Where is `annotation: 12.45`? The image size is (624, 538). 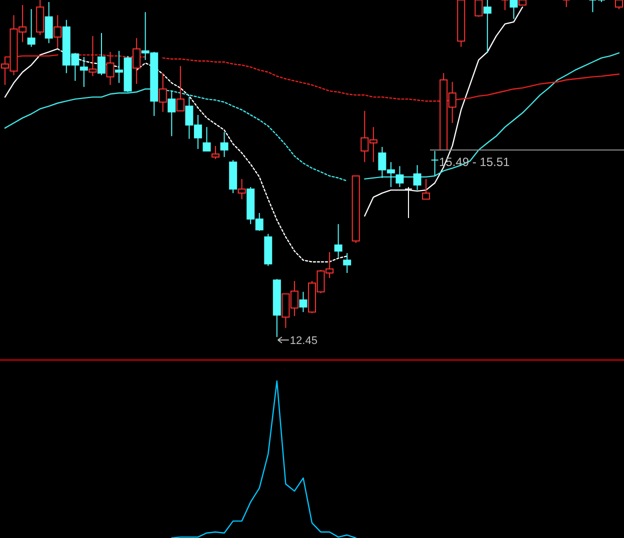 annotation: 12.45 is located at coordinates (304, 341).